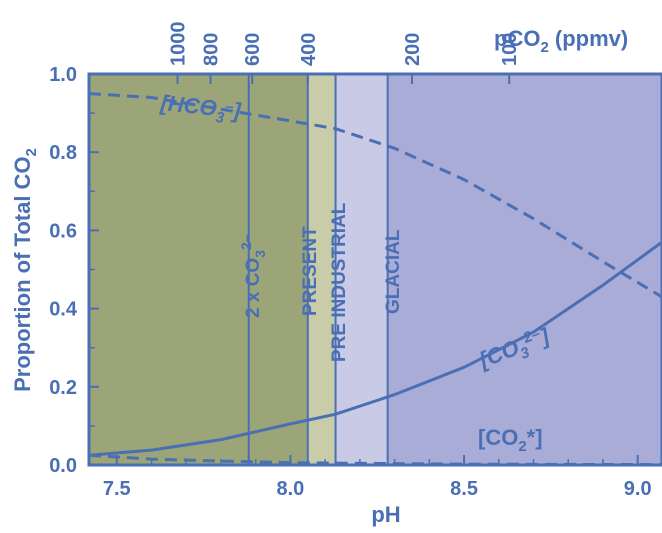 Image resolution: width=662 pixels, height=533 pixels. What do you see at coordinates (464, 489) in the screenshot?
I see `x-tick-label-2: 8.5` at bounding box center [464, 489].